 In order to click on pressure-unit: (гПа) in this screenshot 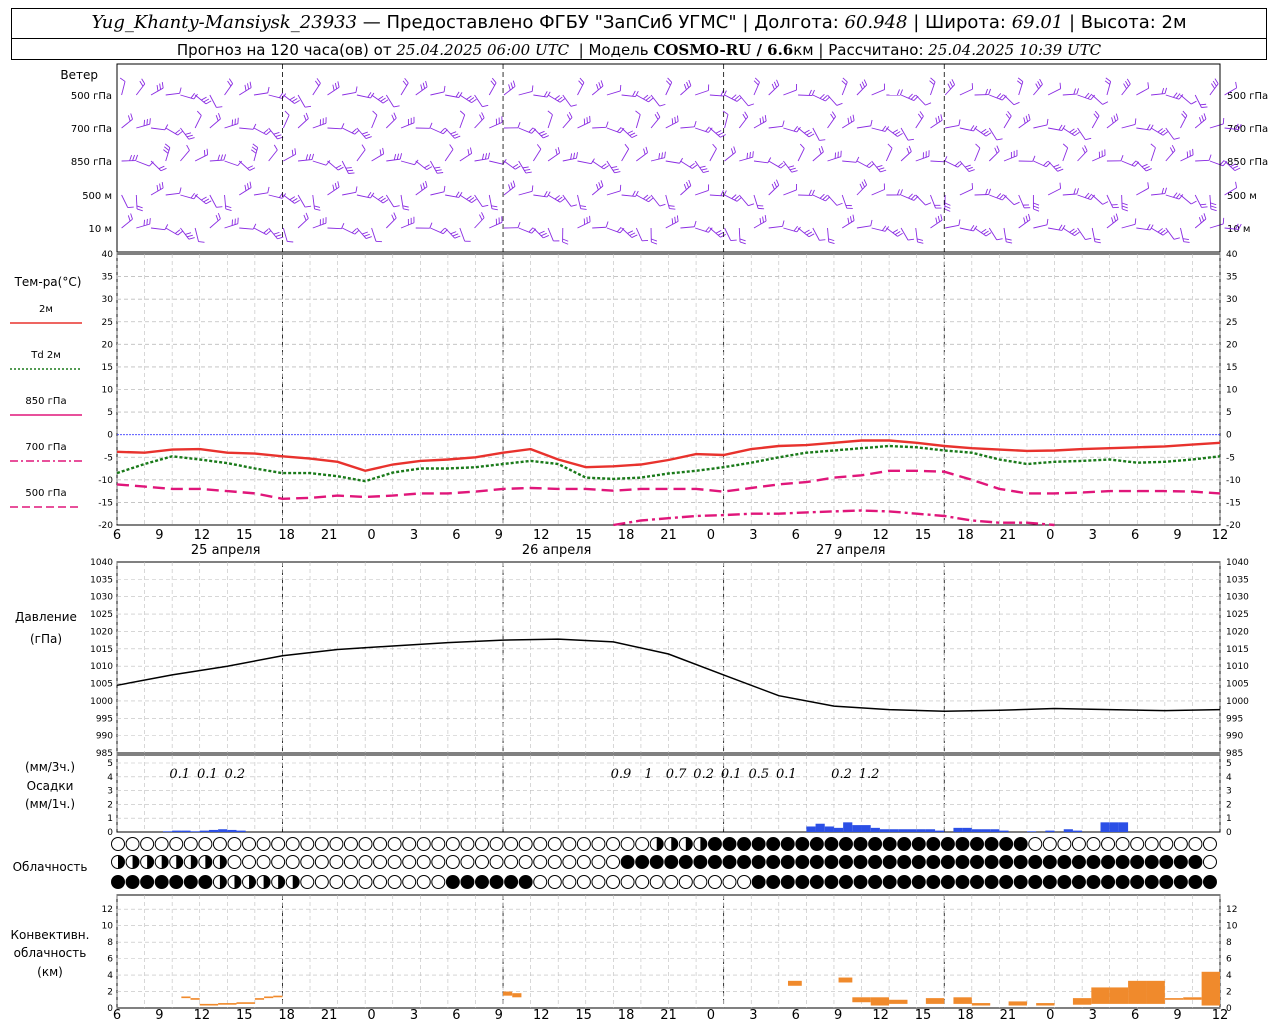, I will do `click(46, 639)`.